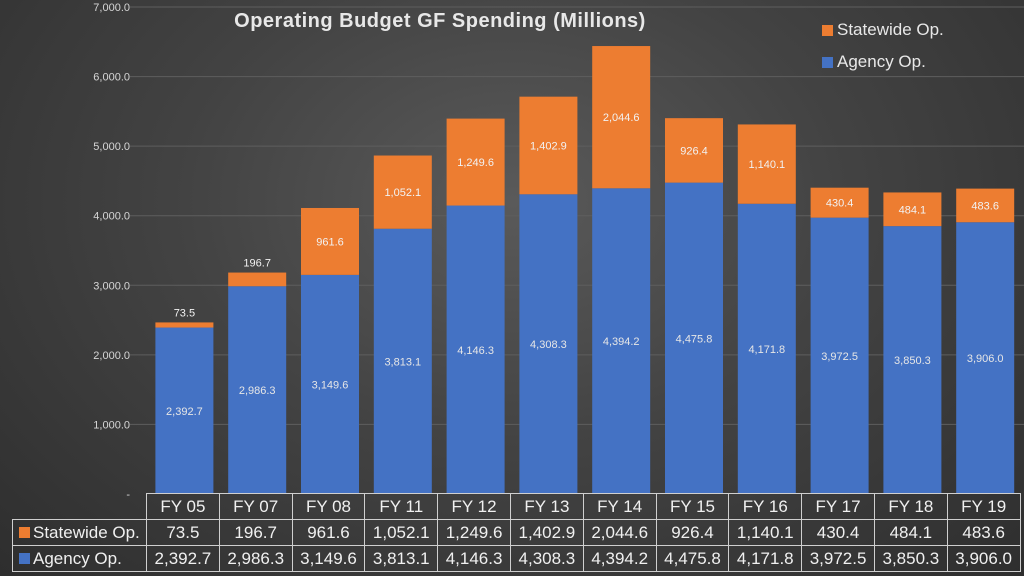 The image size is (1024, 576). I want to click on data-table-cell-agency: 4,146.3, so click(474, 558).